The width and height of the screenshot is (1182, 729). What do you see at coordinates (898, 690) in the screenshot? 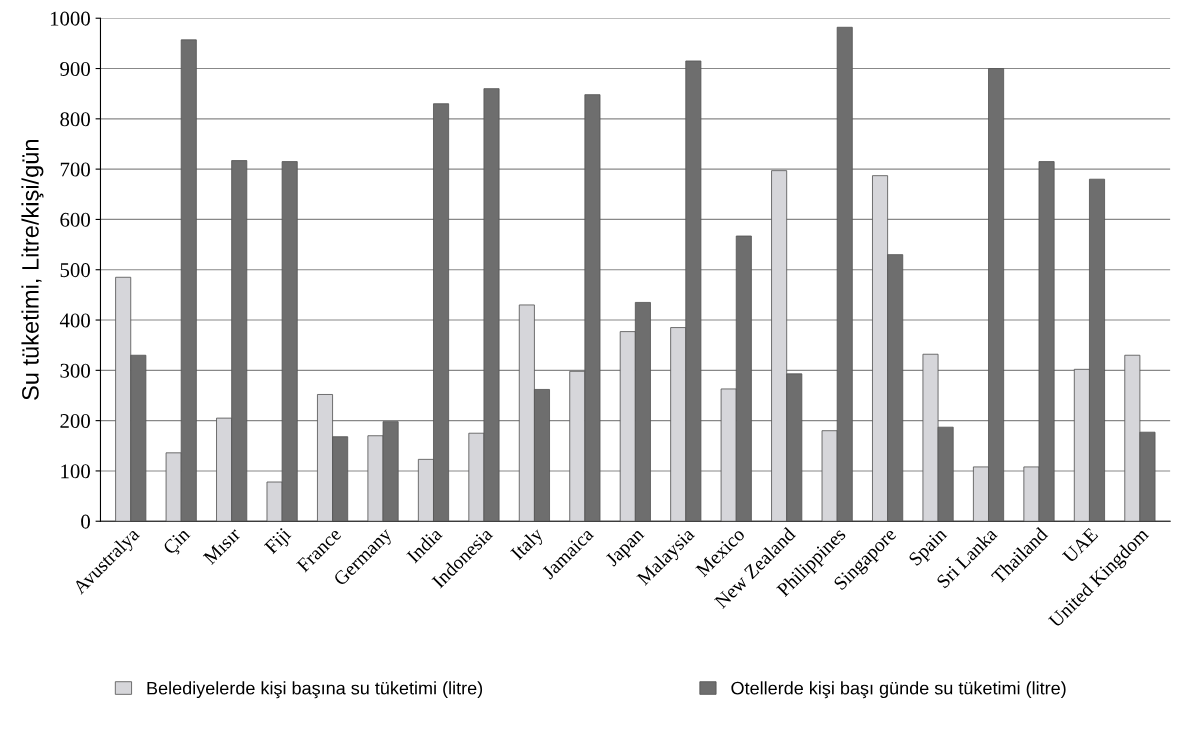
I see `legend-label: Otellerde kişi başı günde su tüketimi (litre)` at bounding box center [898, 690].